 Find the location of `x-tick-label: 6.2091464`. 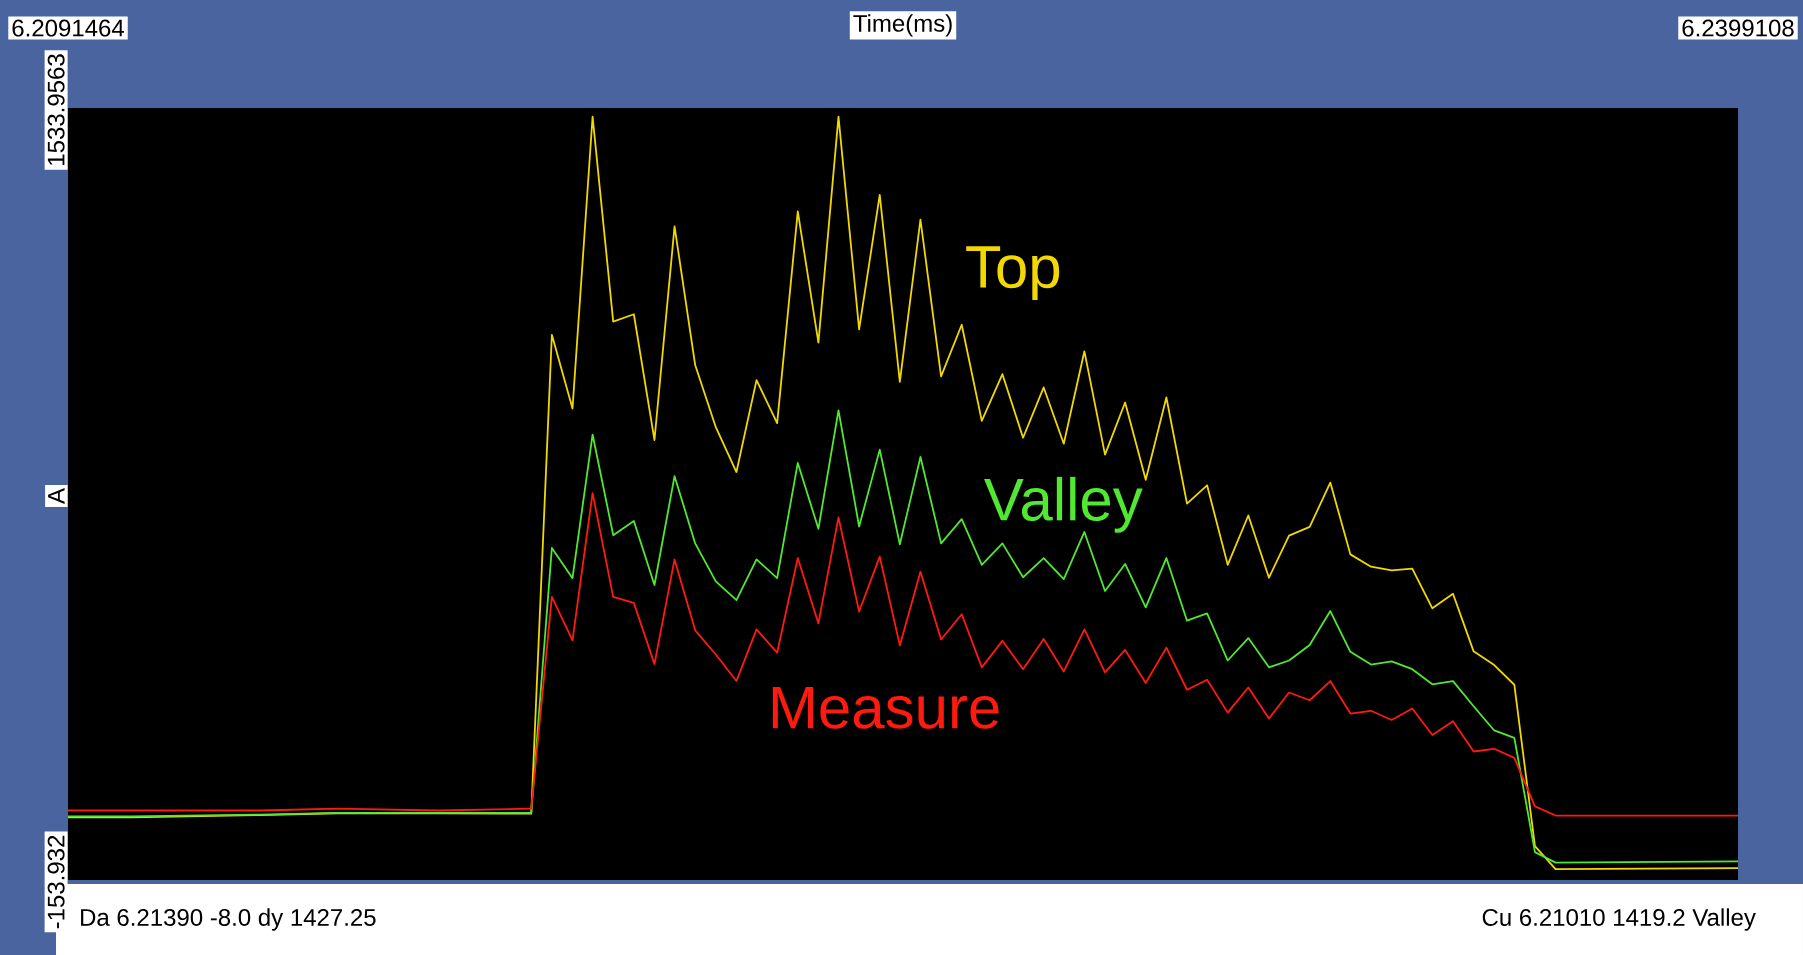

x-tick-label: 6.2091464 is located at coordinates (68, 28).